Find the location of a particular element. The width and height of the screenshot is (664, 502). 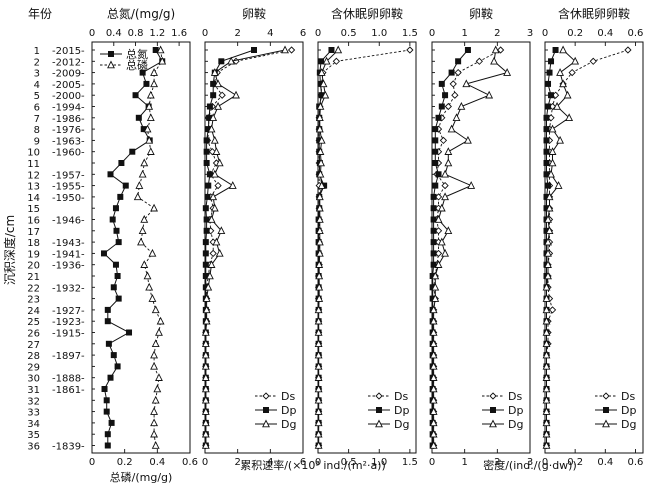

depth-tick-label: 29 is located at coordinates (33, 367).